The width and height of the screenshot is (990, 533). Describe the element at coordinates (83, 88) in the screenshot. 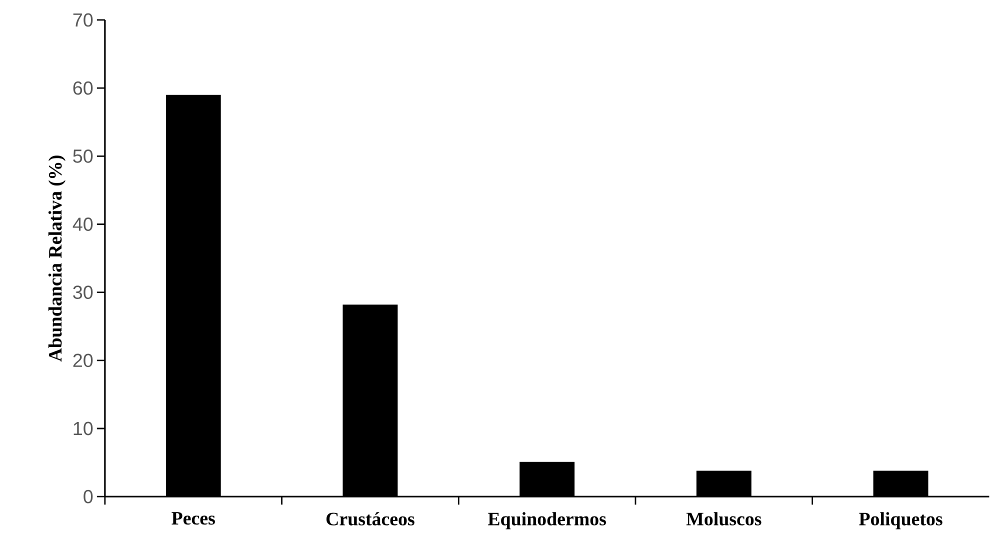

I see `y-tick-label: 60` at that location.